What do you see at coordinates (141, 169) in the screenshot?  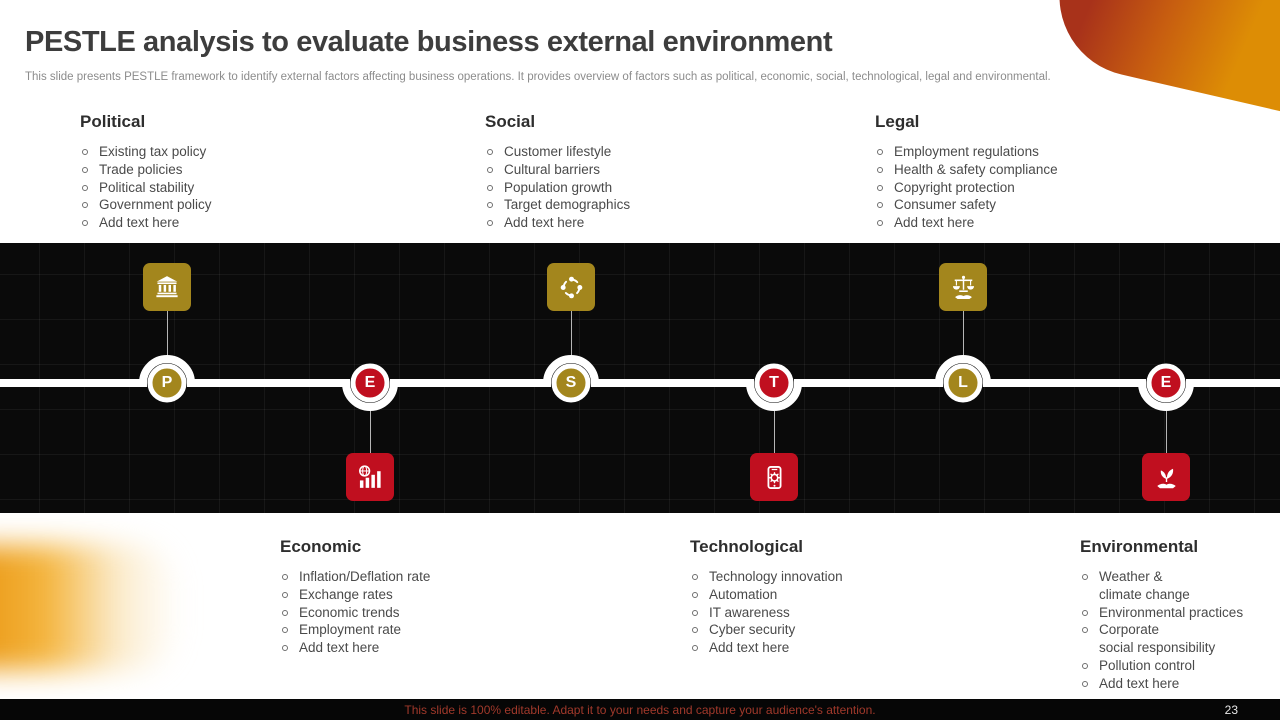 I see `list-item-text: Trade policies` at bounding box center [141, 169].